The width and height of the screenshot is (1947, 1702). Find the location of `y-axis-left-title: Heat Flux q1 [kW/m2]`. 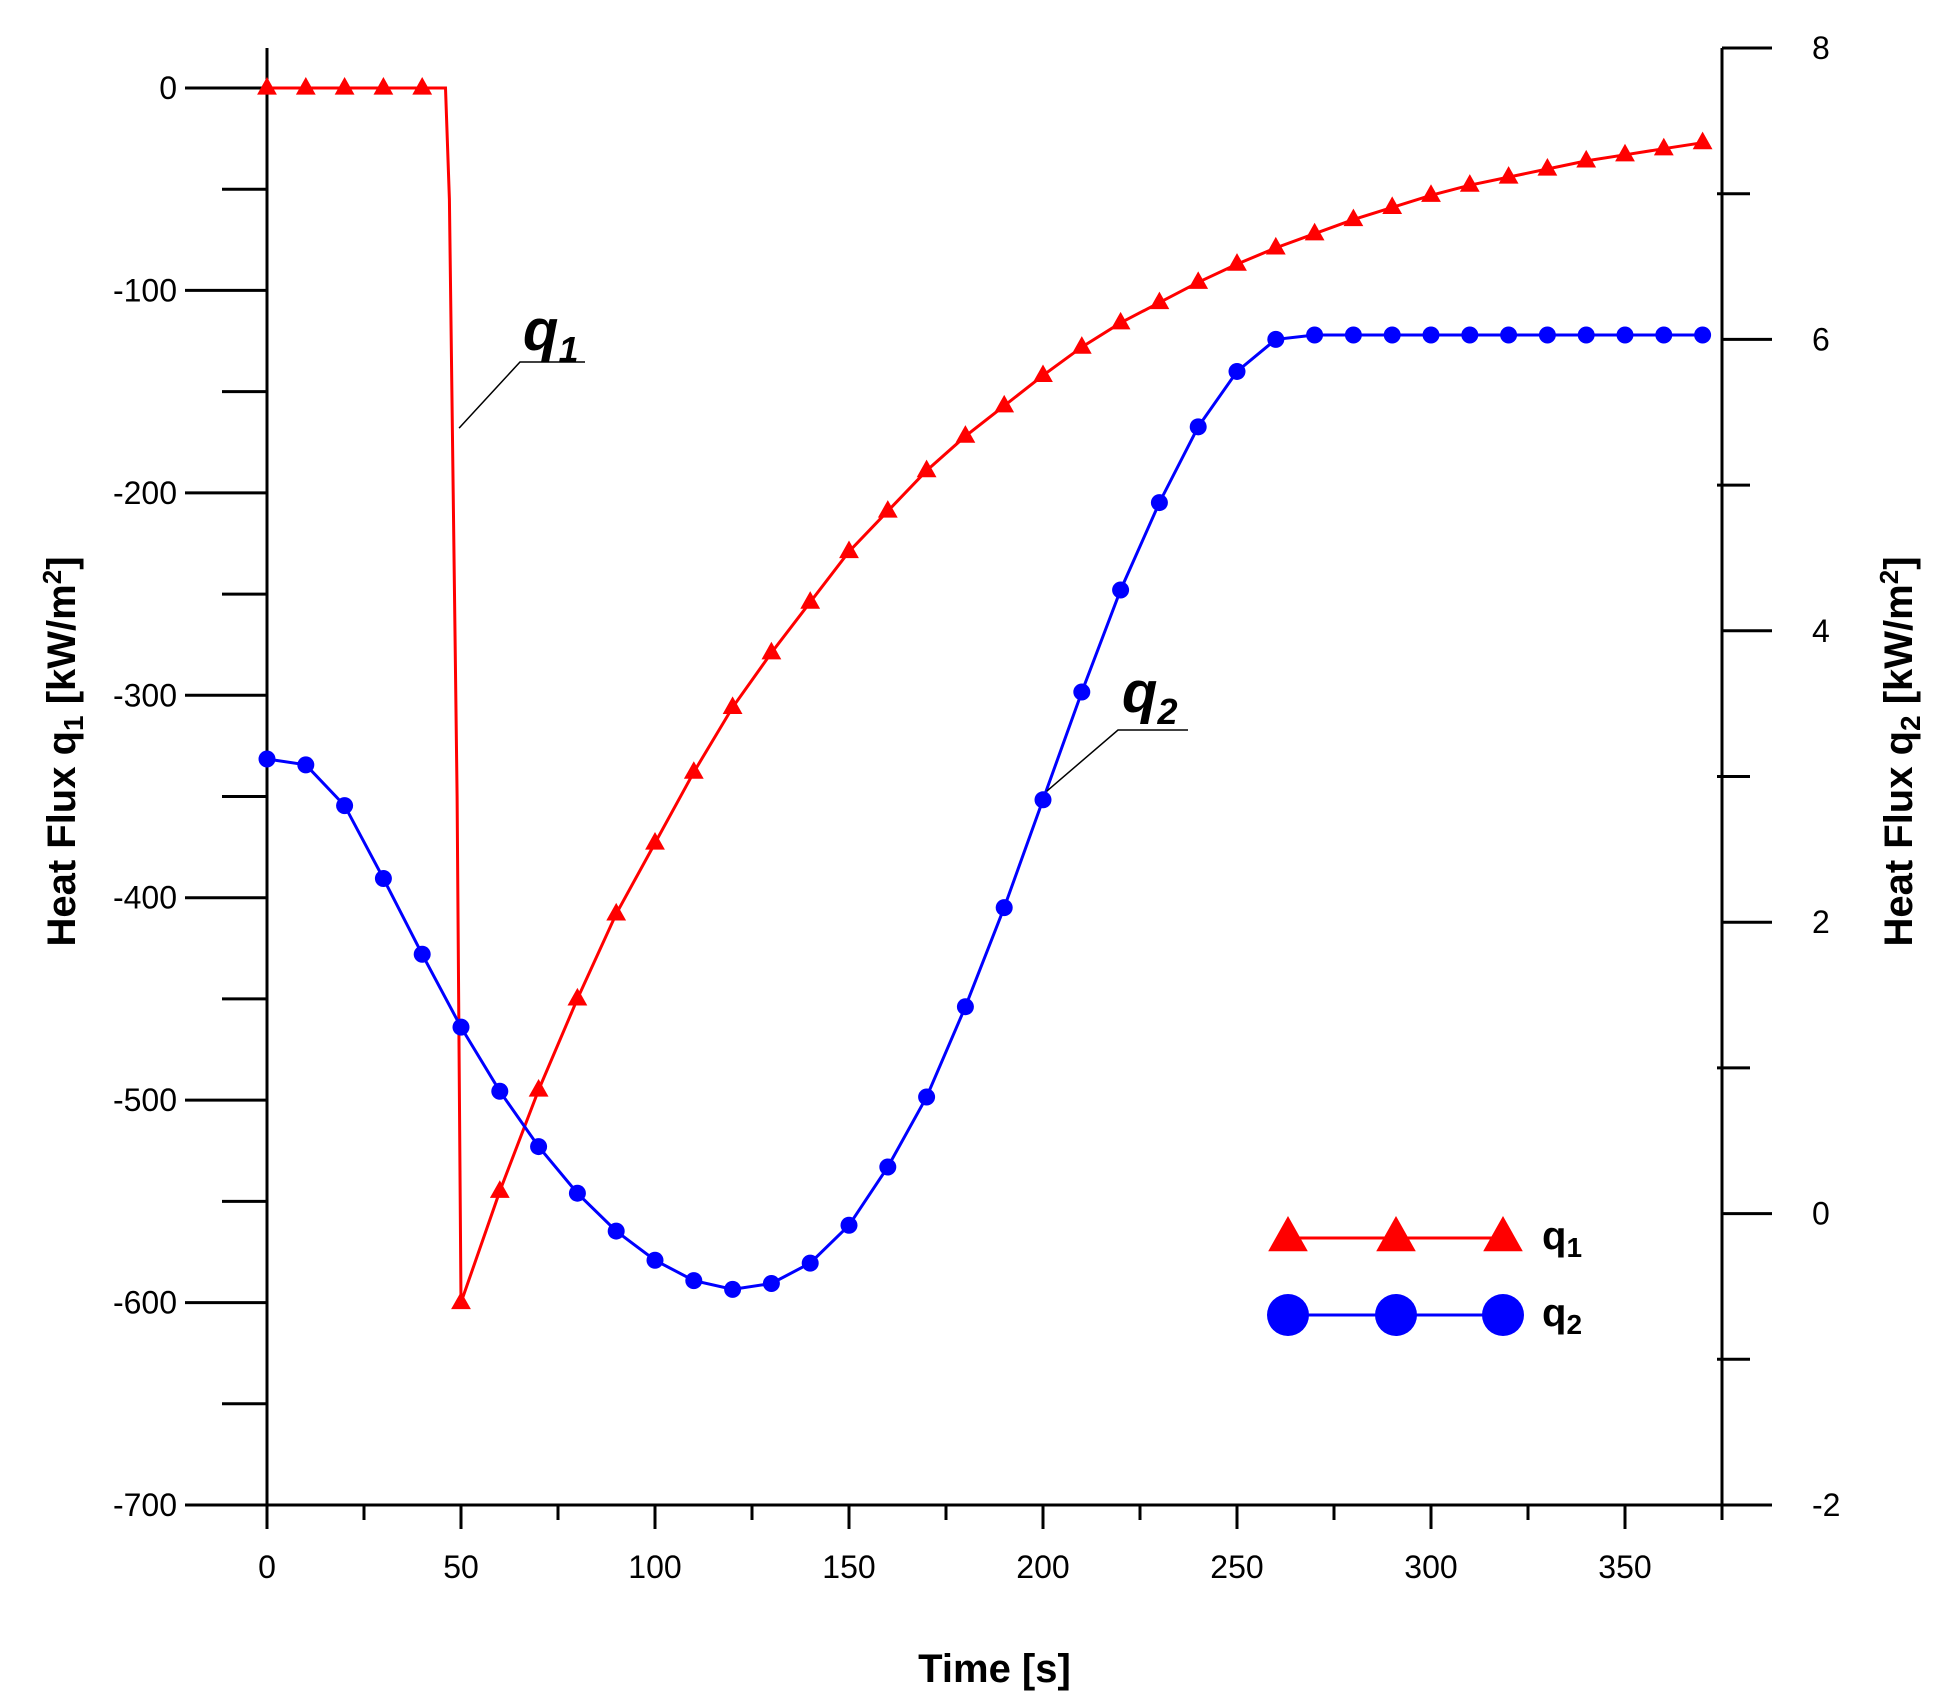

y-axis-left-title: Heat Flux q1 [kW/m2] is located at coordinates (63, 751).